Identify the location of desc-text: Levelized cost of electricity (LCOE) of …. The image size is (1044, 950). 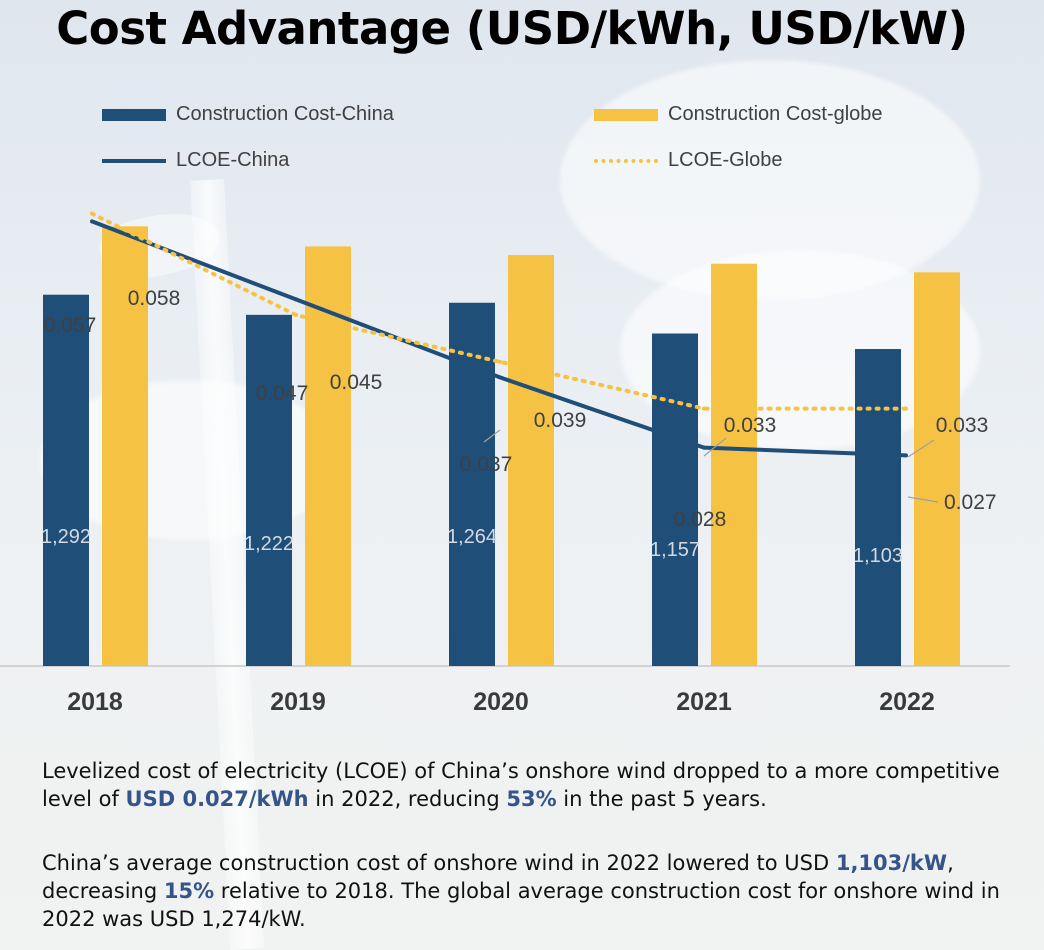
(521, 785).